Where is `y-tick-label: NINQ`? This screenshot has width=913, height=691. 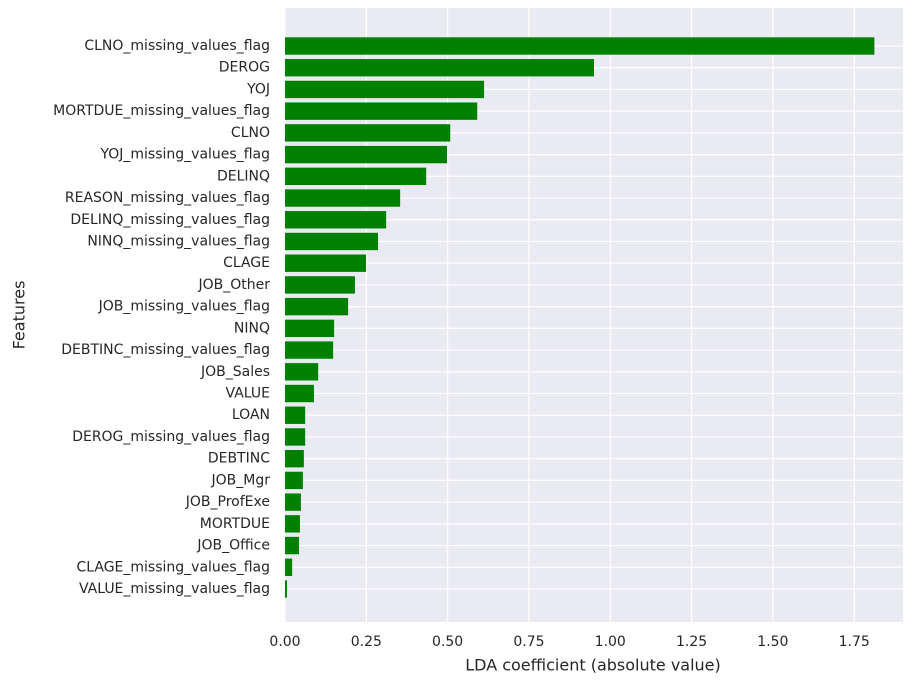 y-tick-label: NINQ is located at coordinates (252, 328).